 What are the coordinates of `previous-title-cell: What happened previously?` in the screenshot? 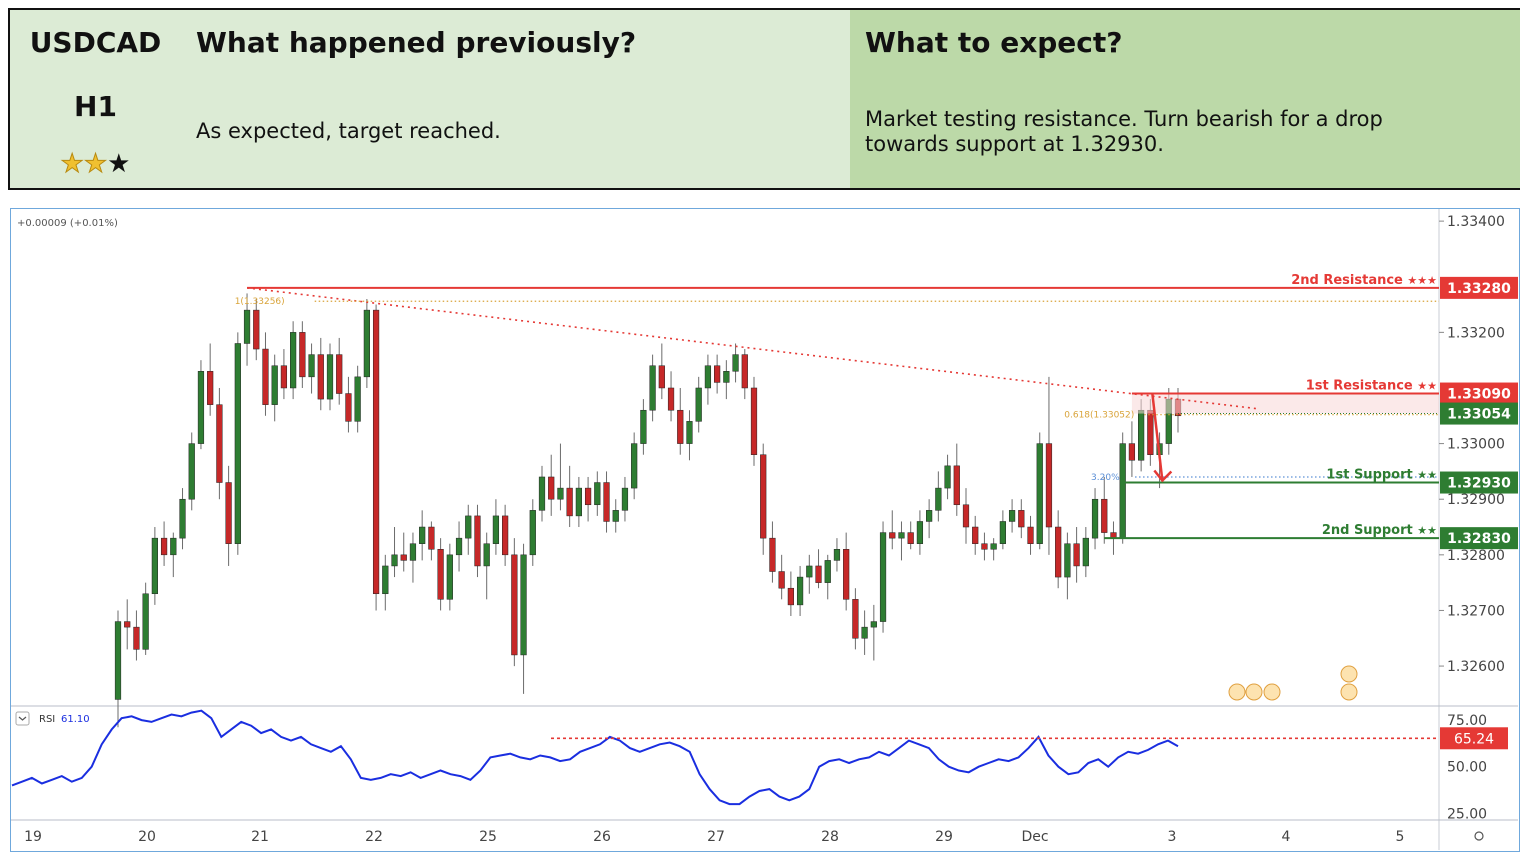 It's located at (516, 43).